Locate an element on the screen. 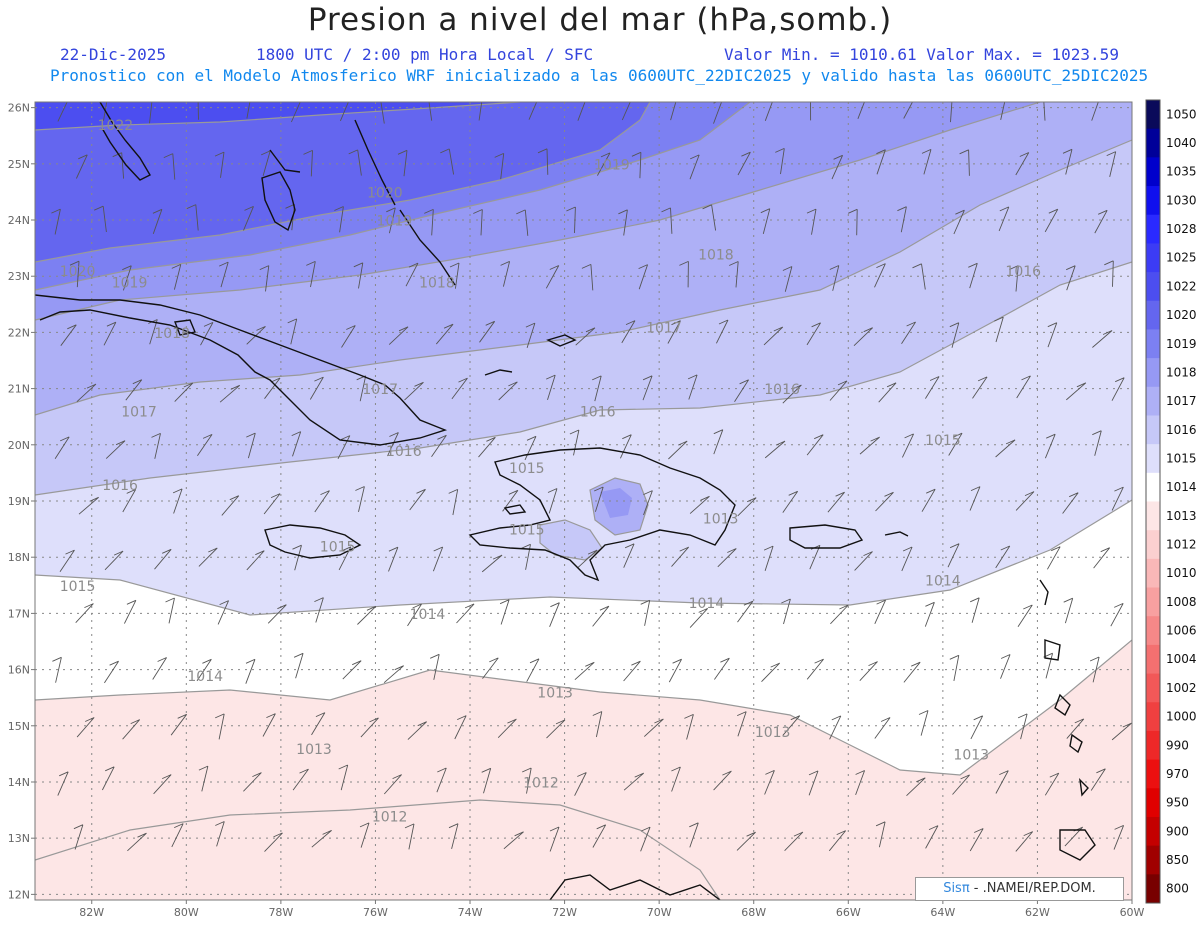 The height and width of the screenshot is (927, 1200). colorbar-label: 1006 is located at coordinates (1181, 631).